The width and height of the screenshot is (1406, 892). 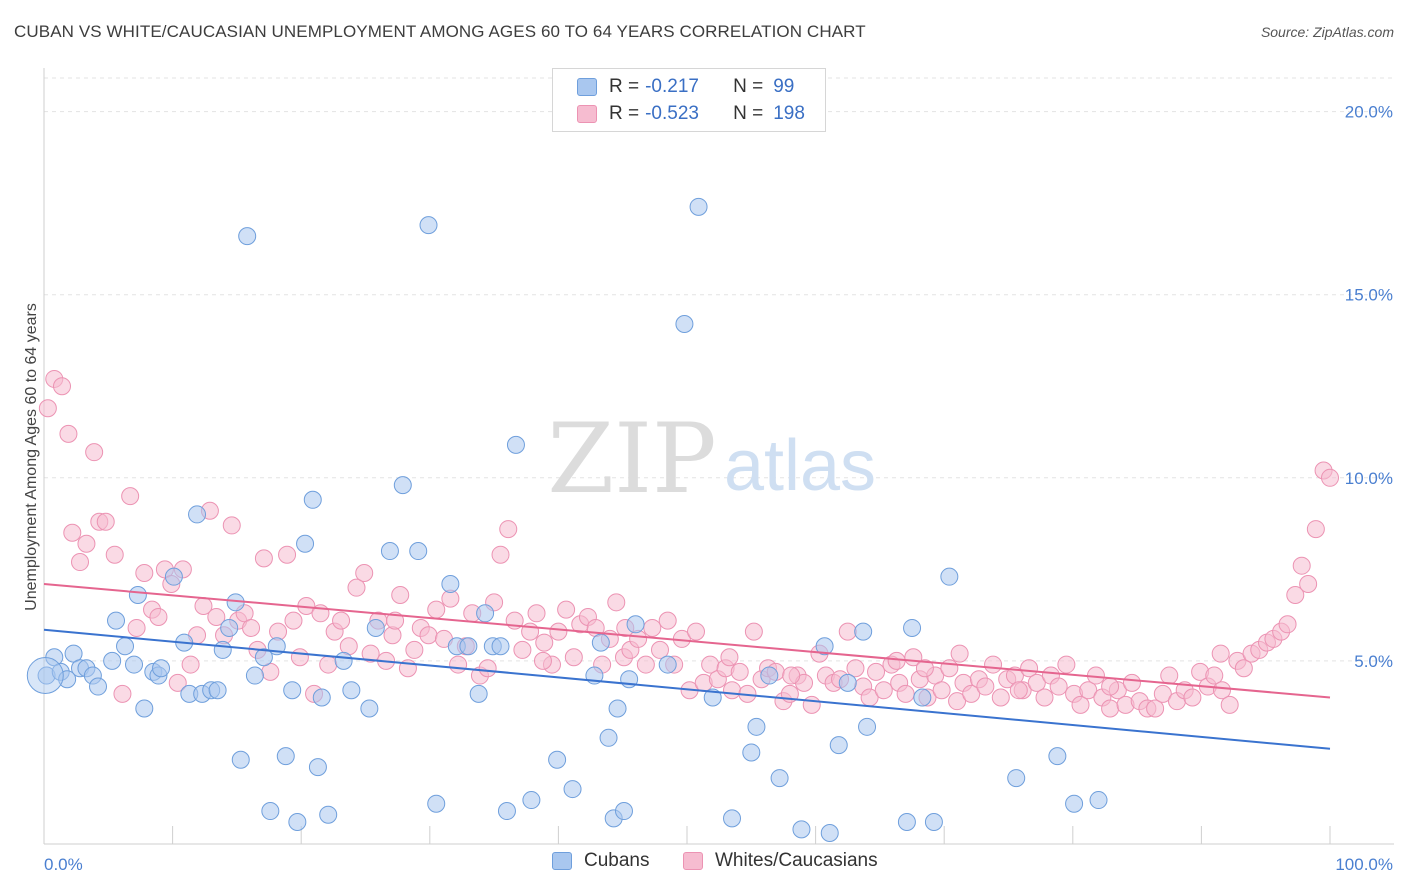 I want to click on legend-row-cubans: R = -0.217 N = 99, so click(x=685, y=87).